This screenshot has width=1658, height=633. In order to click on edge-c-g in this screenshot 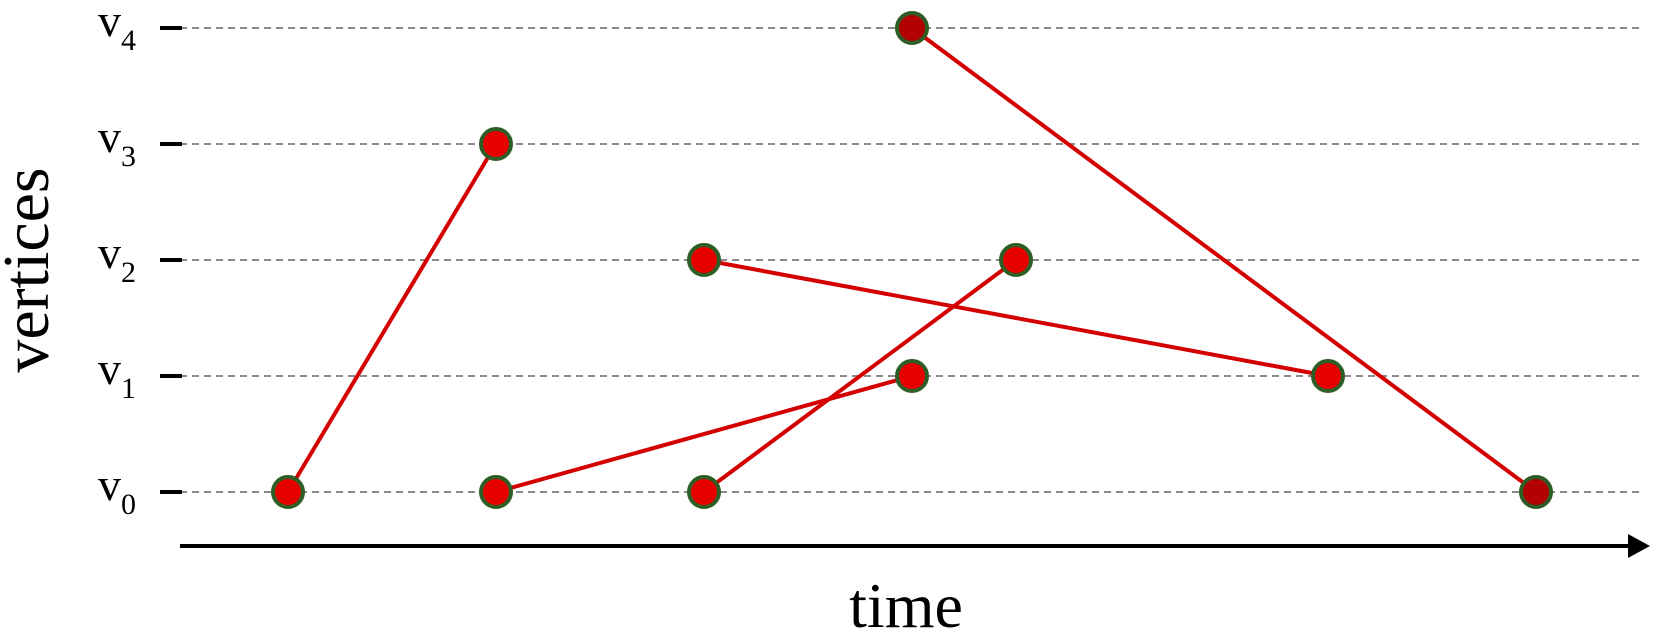, I will do `click(704, 434)`.